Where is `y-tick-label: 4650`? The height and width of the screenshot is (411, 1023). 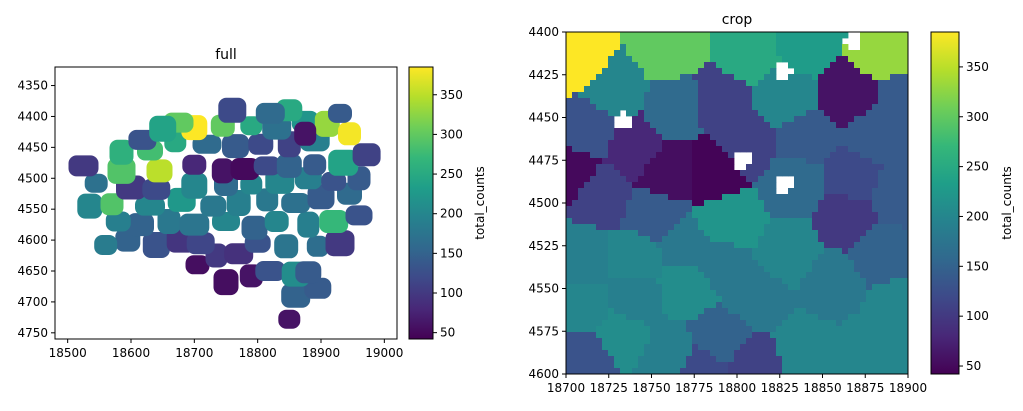
y-tick-label: 4650 is located at coordinates (32, 271).